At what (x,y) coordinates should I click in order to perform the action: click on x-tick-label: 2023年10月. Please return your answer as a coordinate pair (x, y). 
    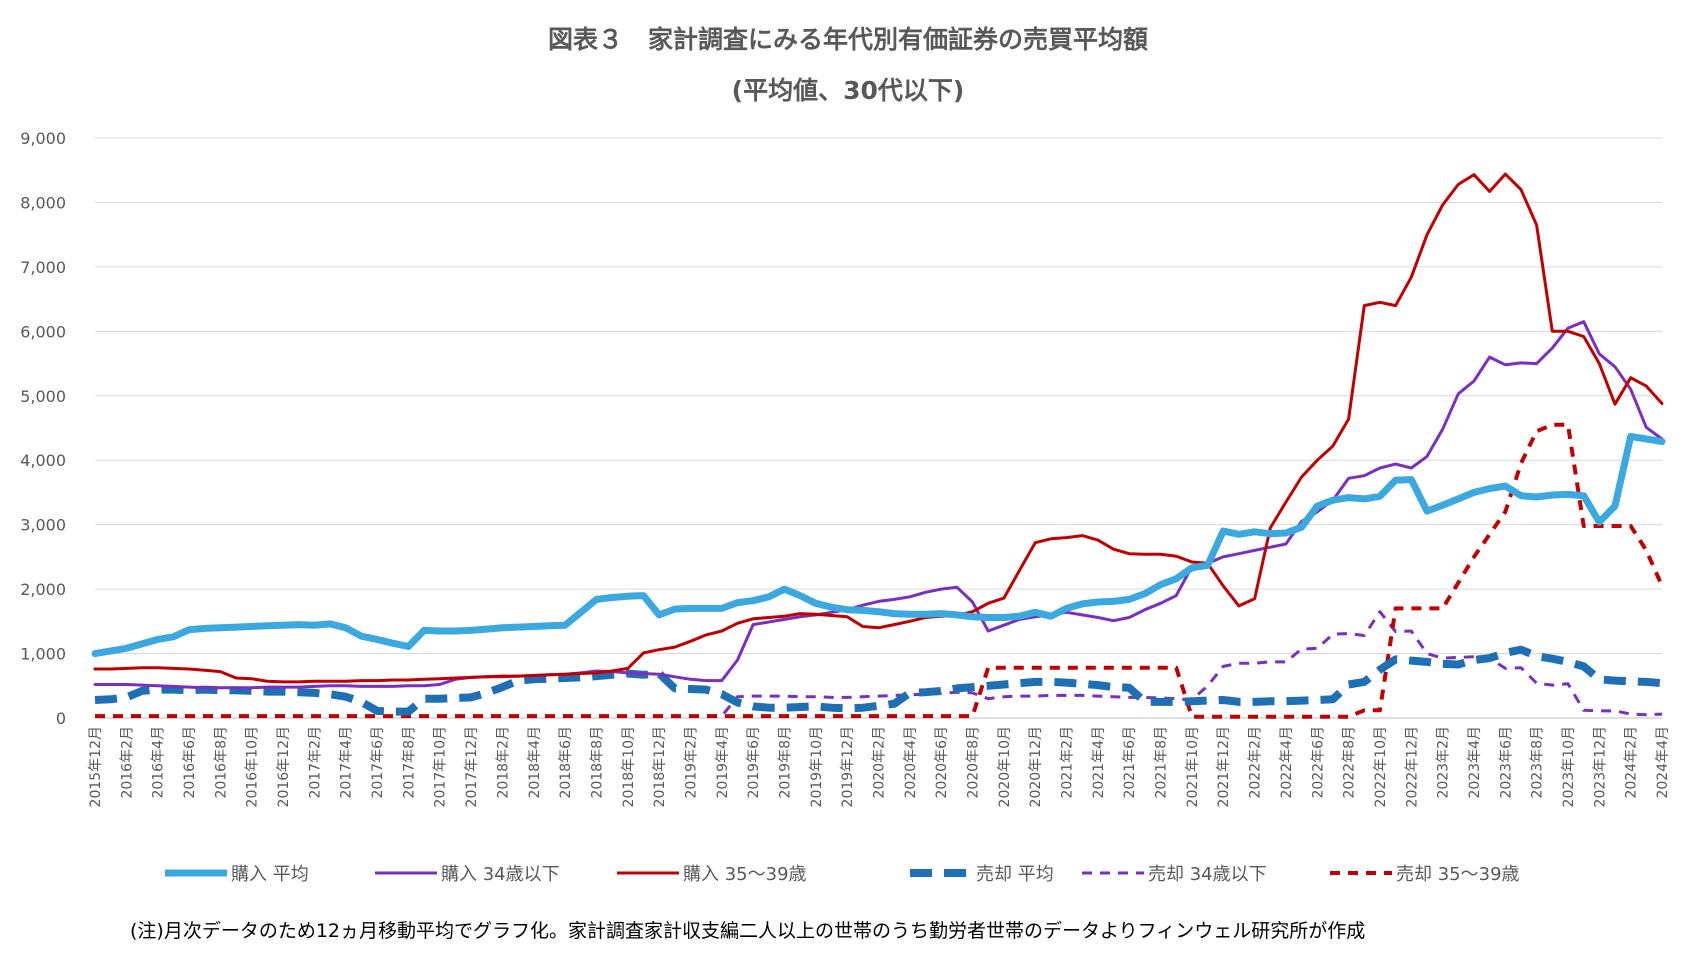
    Looking at the image, I should click on (1569, 766).